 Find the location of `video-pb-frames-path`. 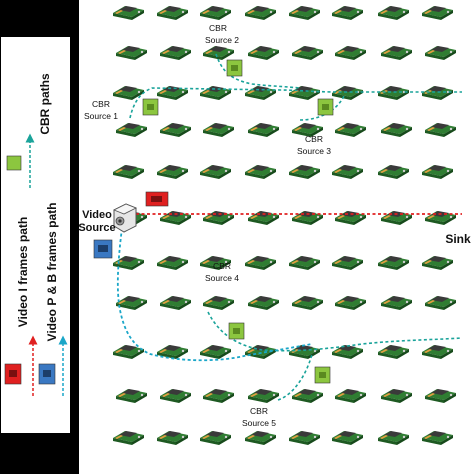

video-pb-frames-path is located at coordinates (214, 294).